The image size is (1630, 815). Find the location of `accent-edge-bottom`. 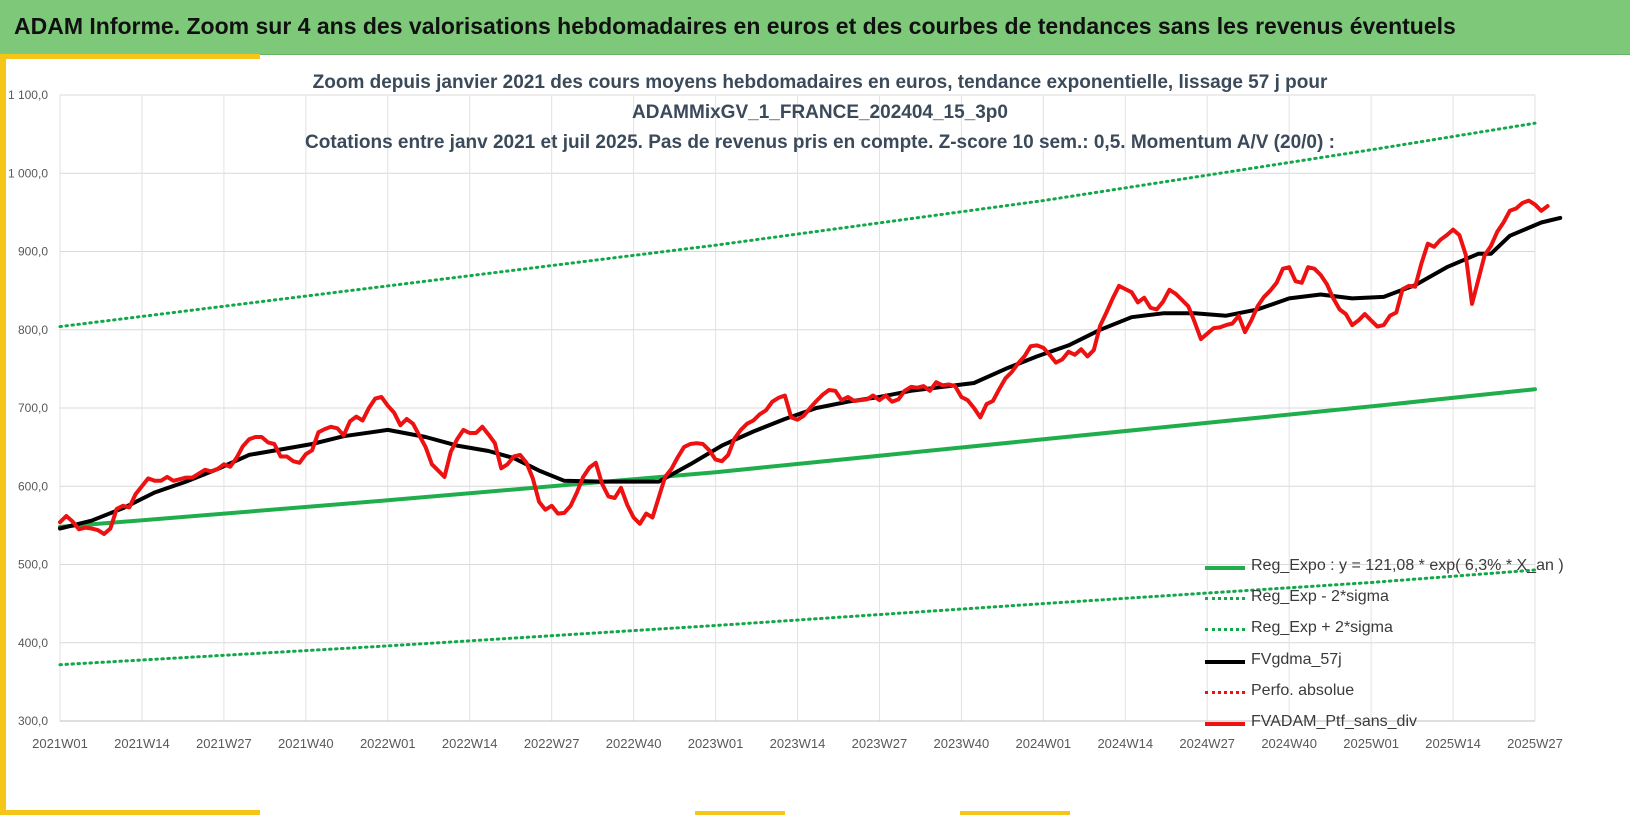

accent-edge-bottom is located at coordinates (130, 812).